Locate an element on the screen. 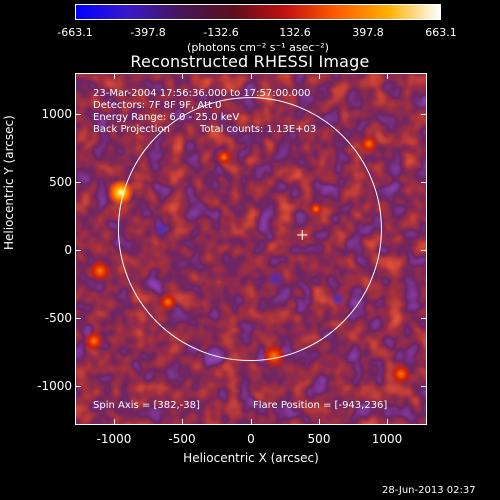 The height and width of the screenshot is (500, 500). colorbar-tick-label: -397.8 is located at coordinates (148, 32).